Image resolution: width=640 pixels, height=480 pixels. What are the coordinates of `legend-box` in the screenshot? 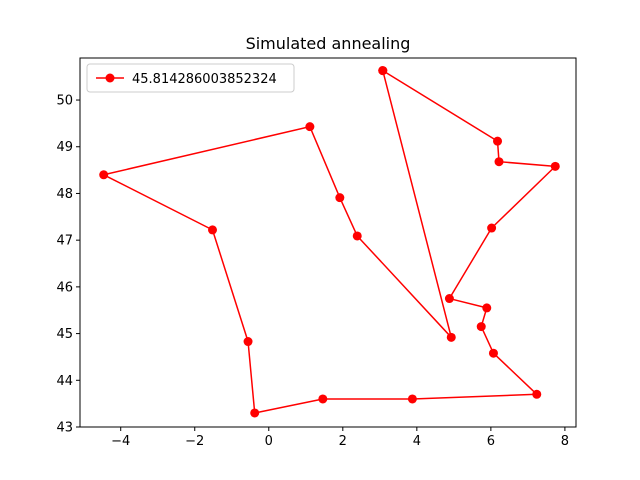 It's located at (190, 78).